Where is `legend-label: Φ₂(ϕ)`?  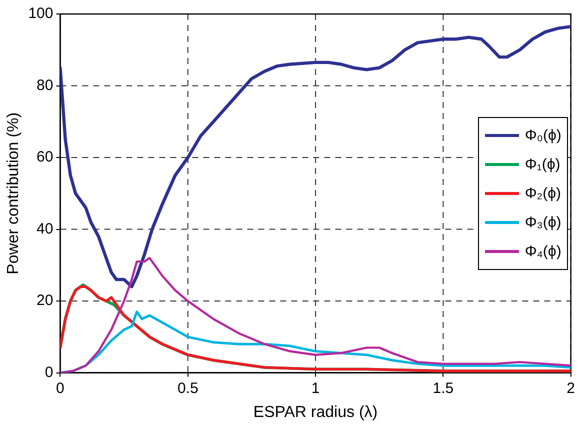 legend-label: Φ₂(ϕ) is located at coordinates (543, 193).